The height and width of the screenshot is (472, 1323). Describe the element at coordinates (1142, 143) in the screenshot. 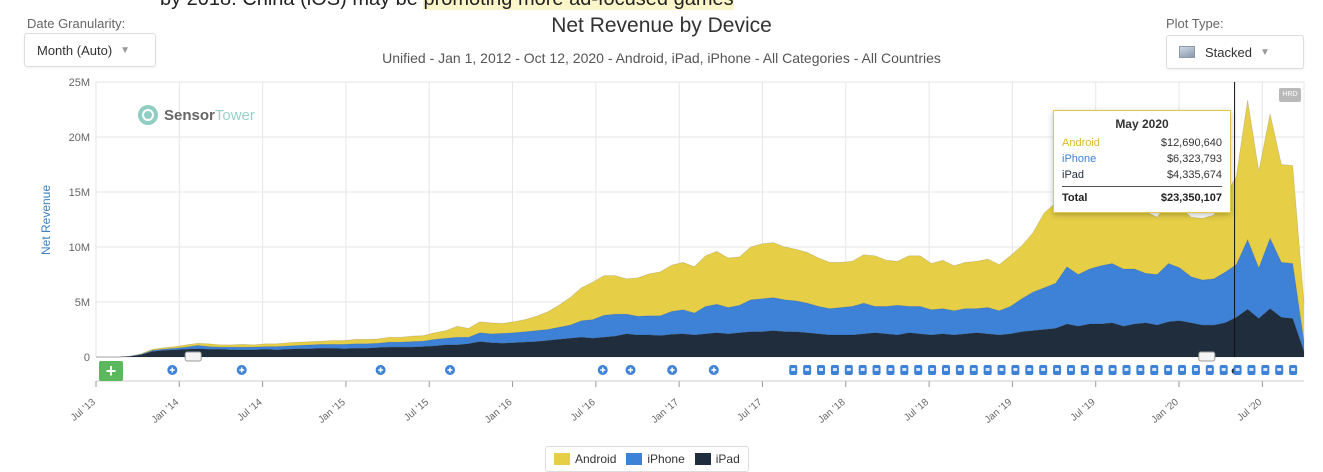

I see `tooltip-row-android: Android $12,690,640` at that location.